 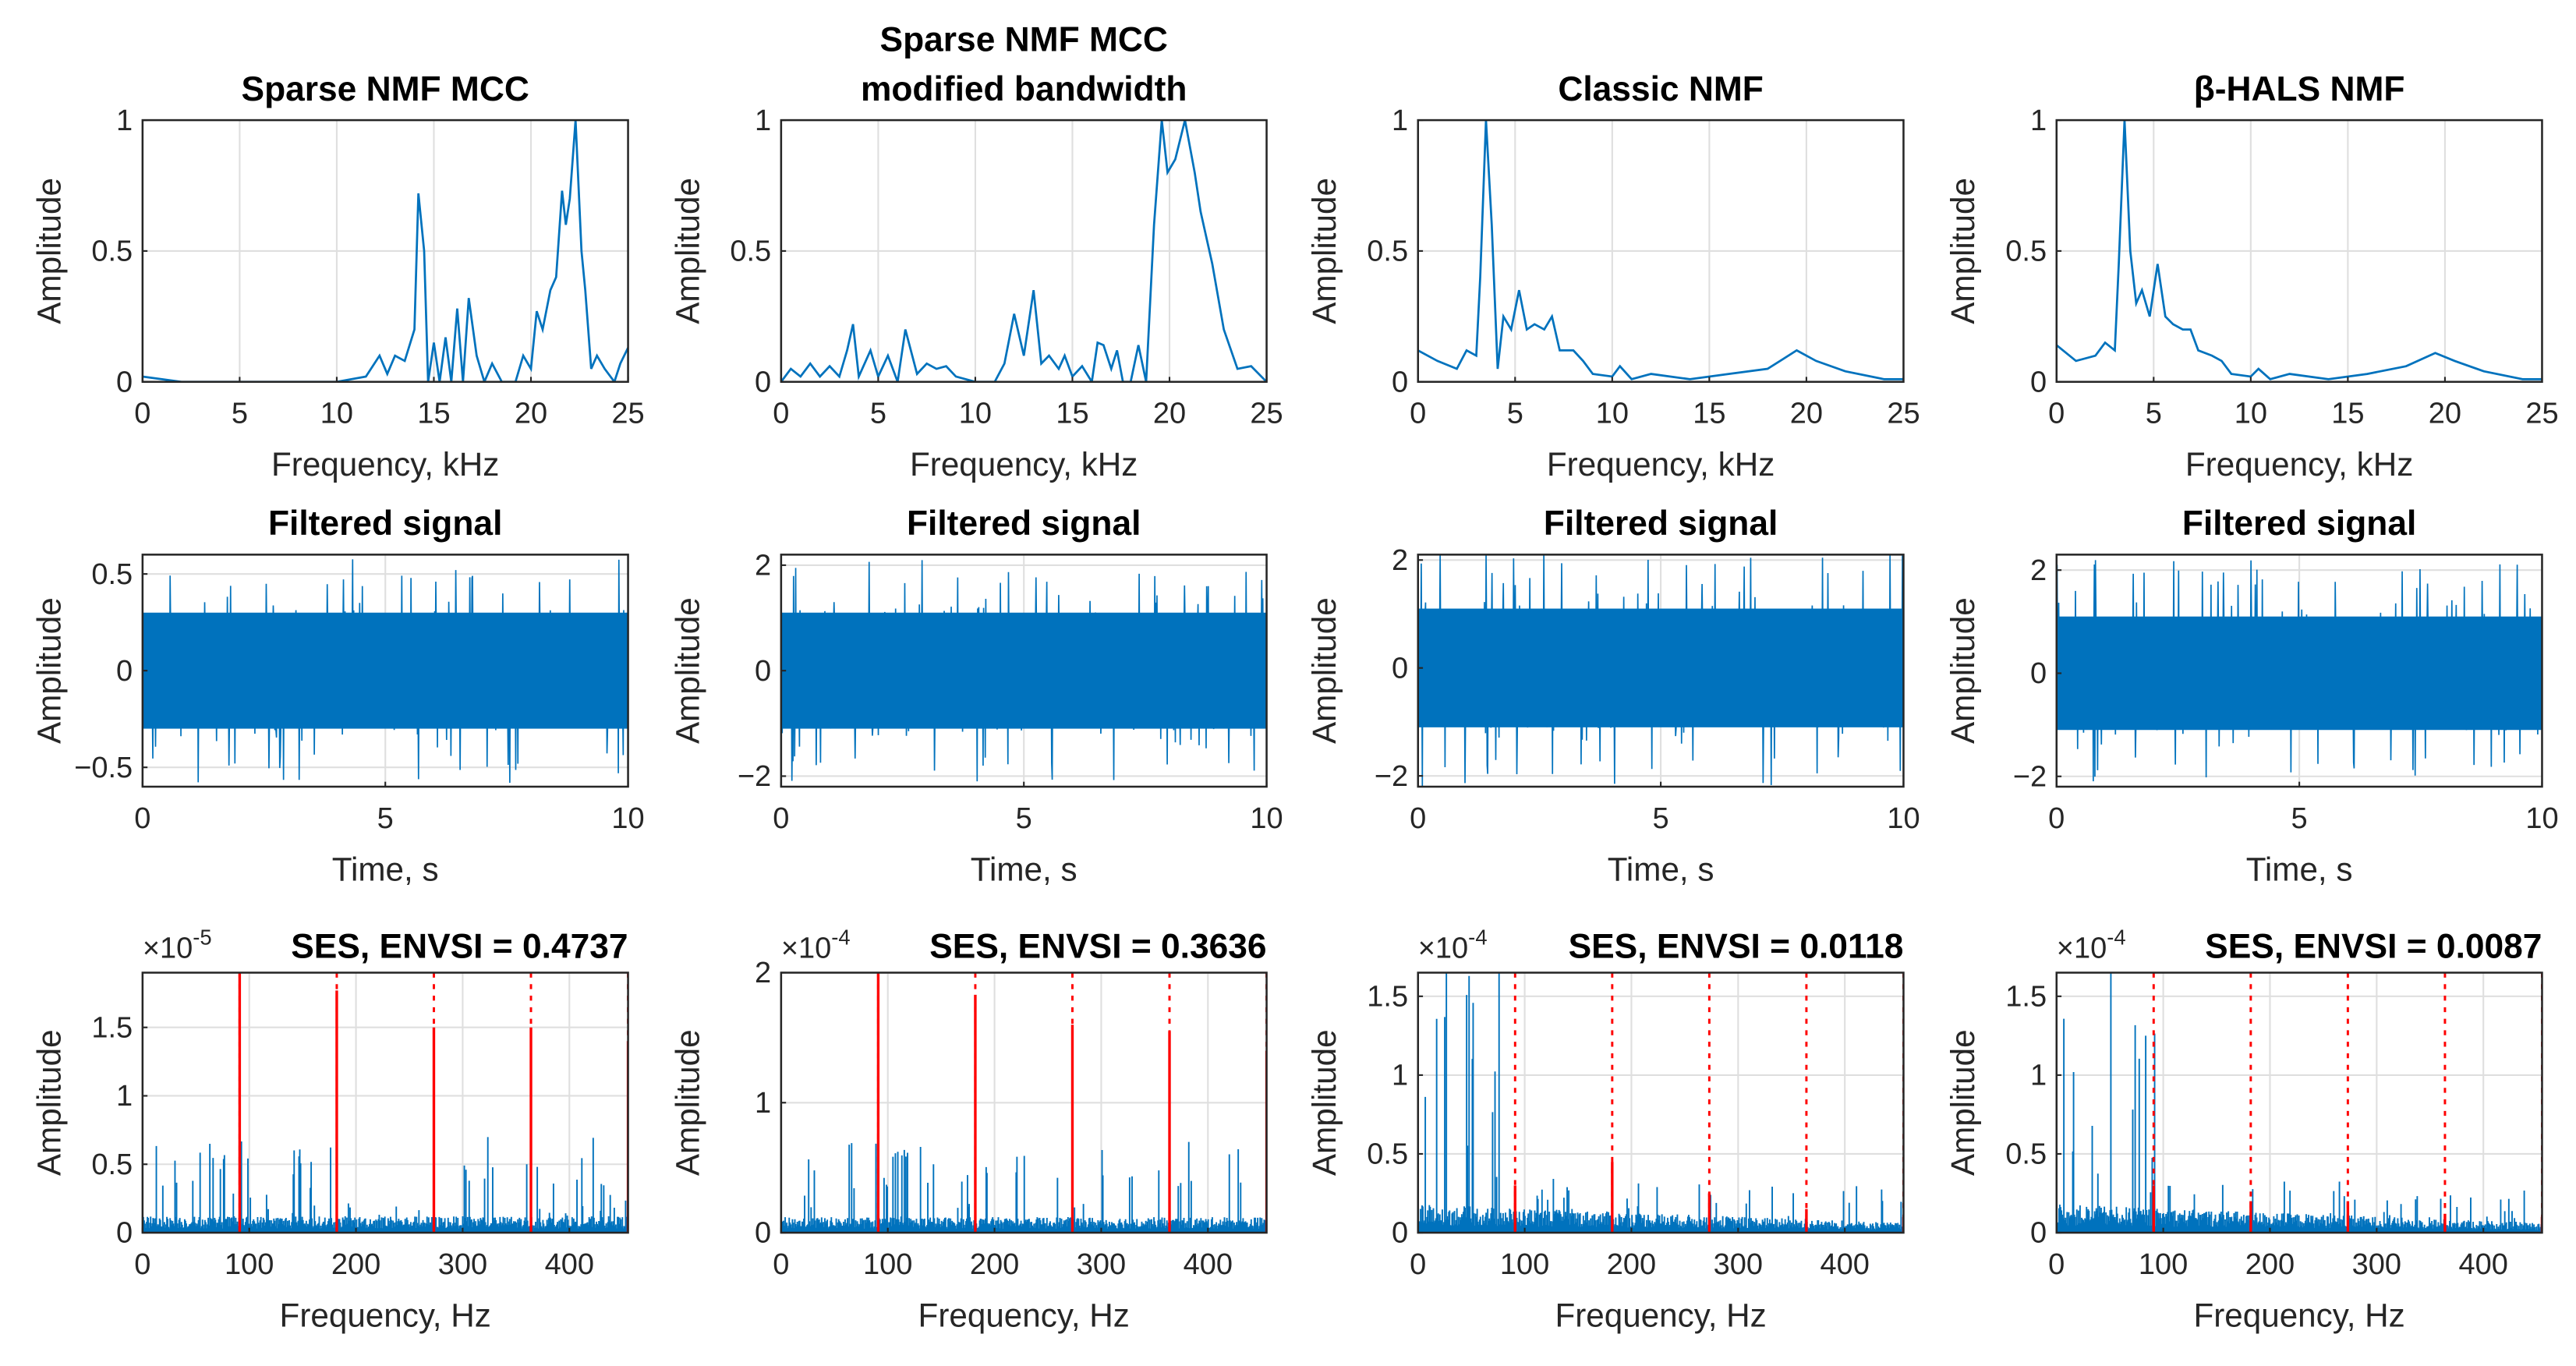 What do you see at coordinates (249, 1264) in the screenshot?
I see `x-tick-label: 100` at bounding box center [249, 1264].